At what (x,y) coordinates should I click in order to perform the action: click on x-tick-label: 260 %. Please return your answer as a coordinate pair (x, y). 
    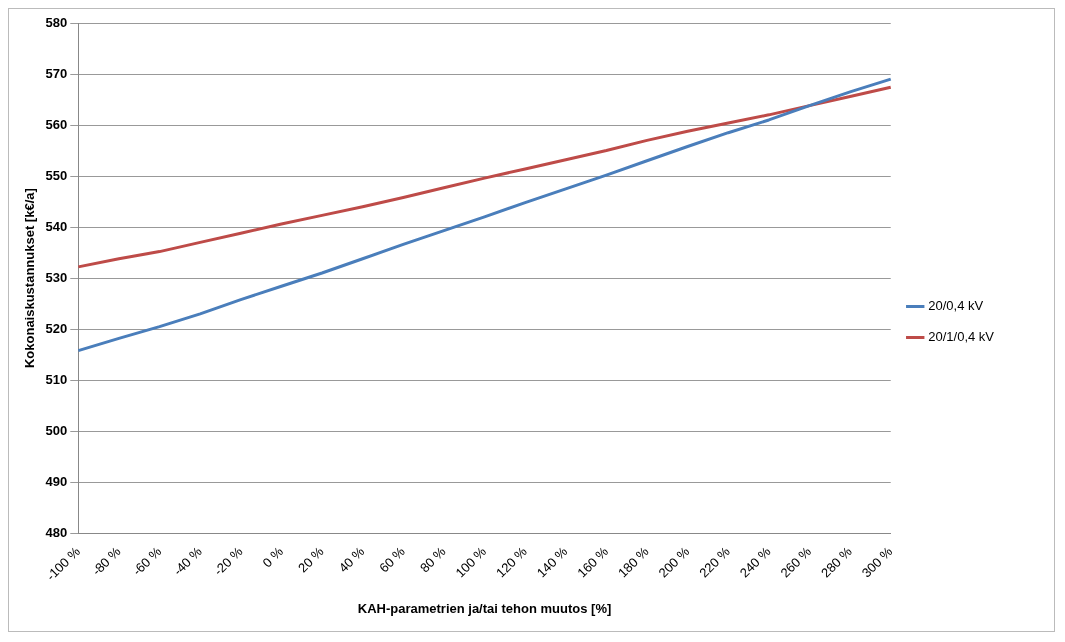
    Looking at the image, I should click on (796, 562).